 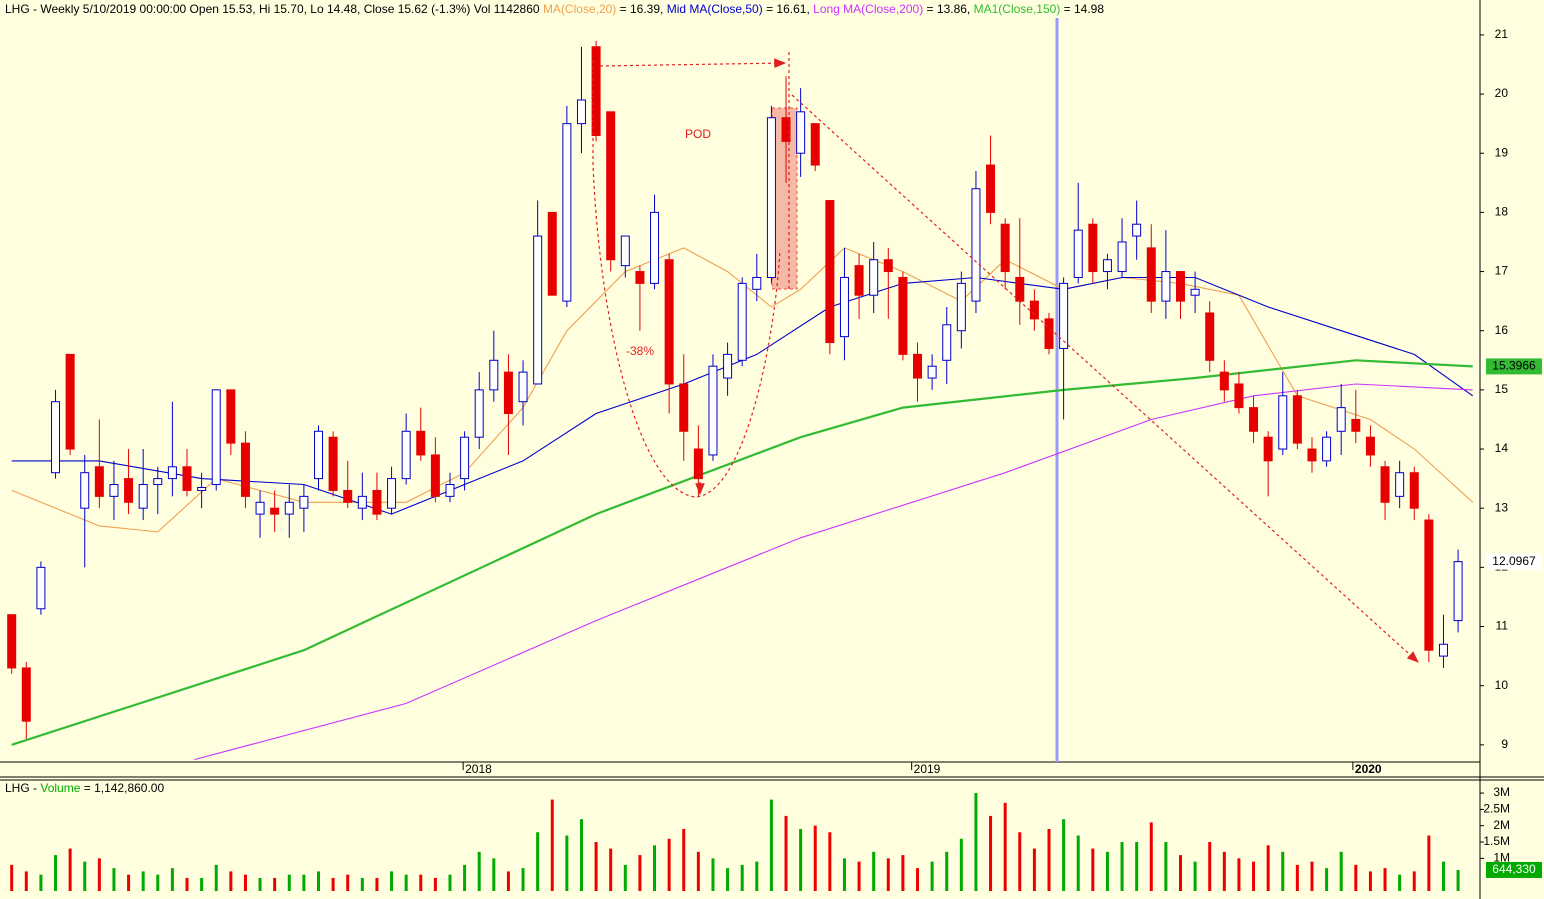 I want to click on price-label: 12.0967, so click(x=1514, y=561).